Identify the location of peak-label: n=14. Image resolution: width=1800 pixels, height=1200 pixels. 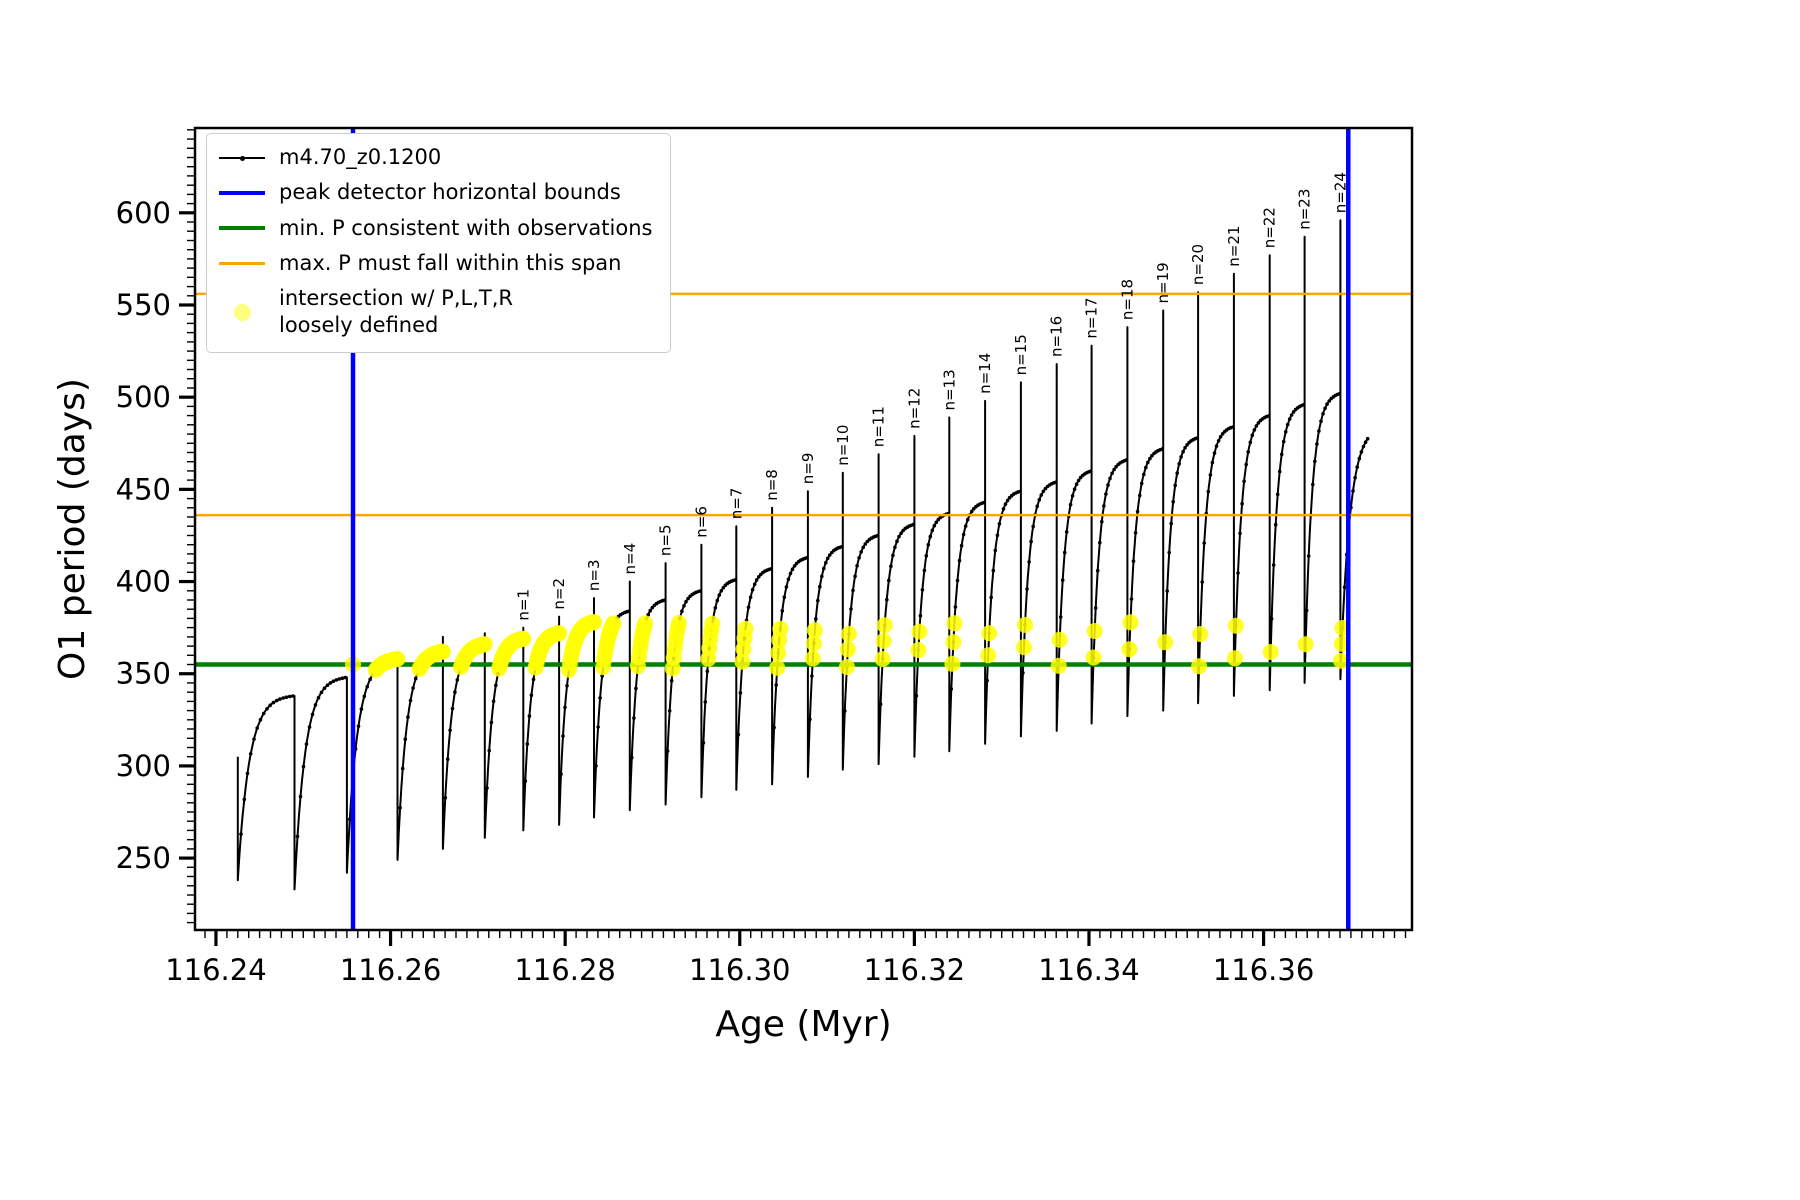
(985, 373).